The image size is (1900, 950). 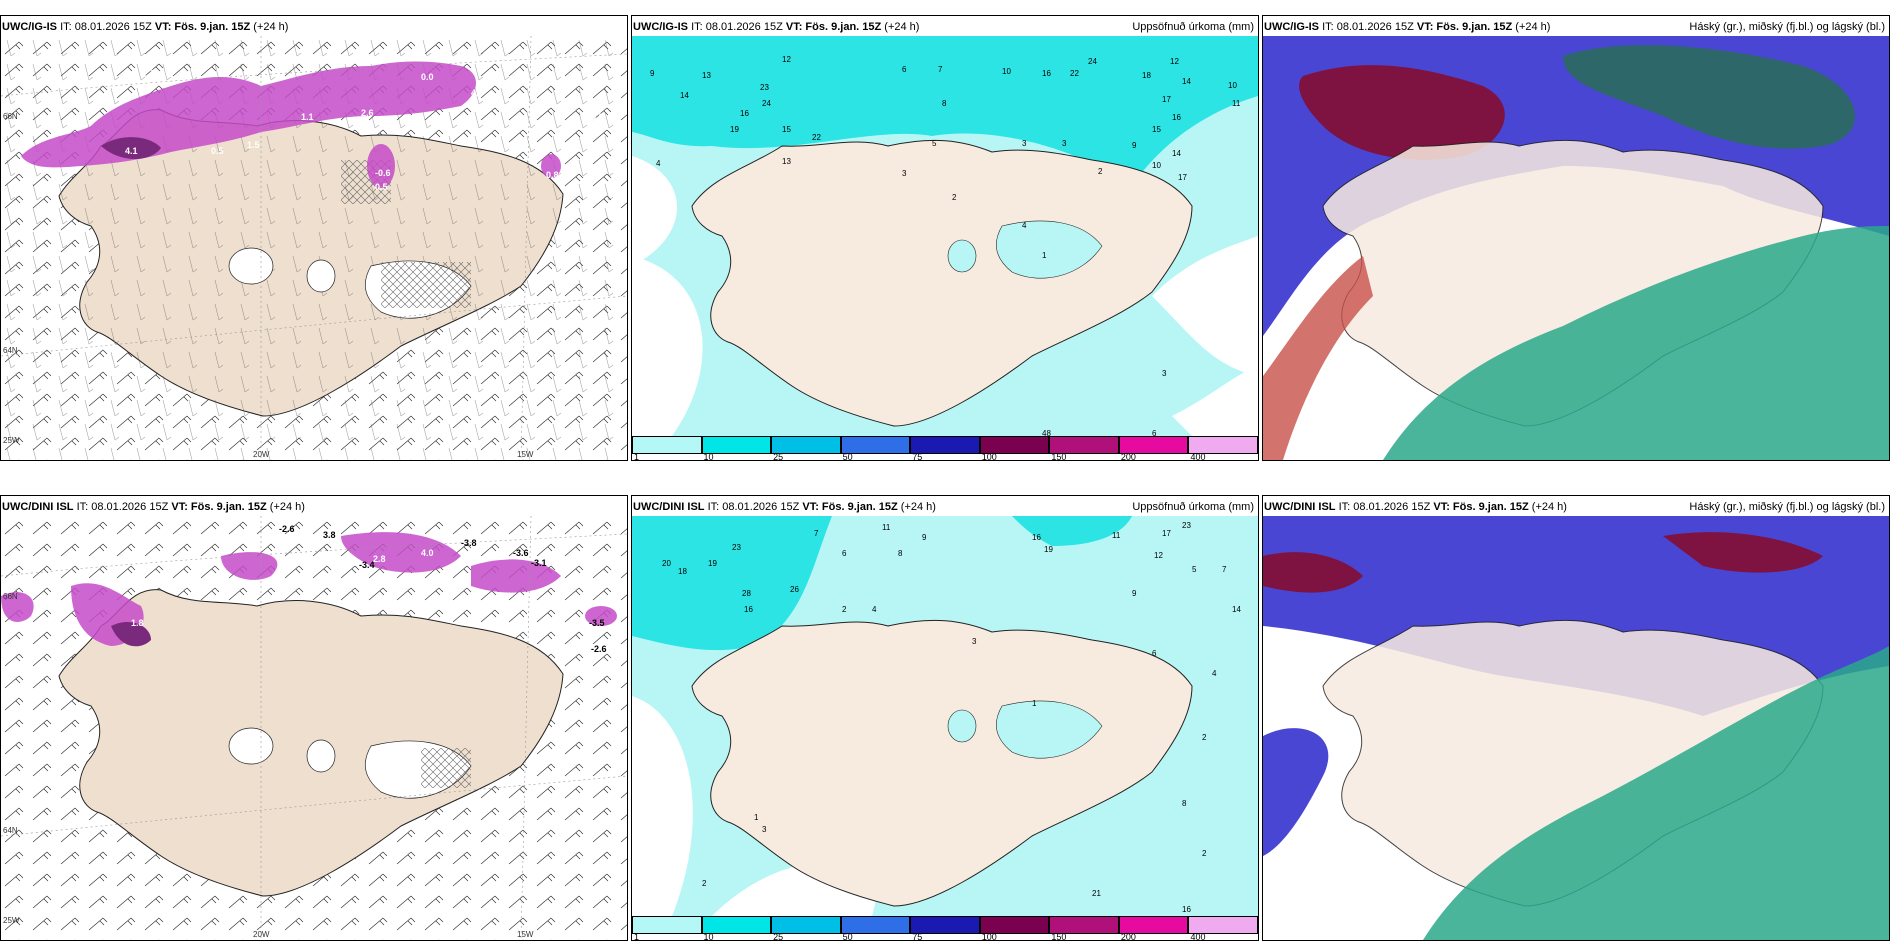 What do you see at coordinates (1156, 129) in the screenshot?
I see `precip-value: 15` at bounding box center [1156, 129].